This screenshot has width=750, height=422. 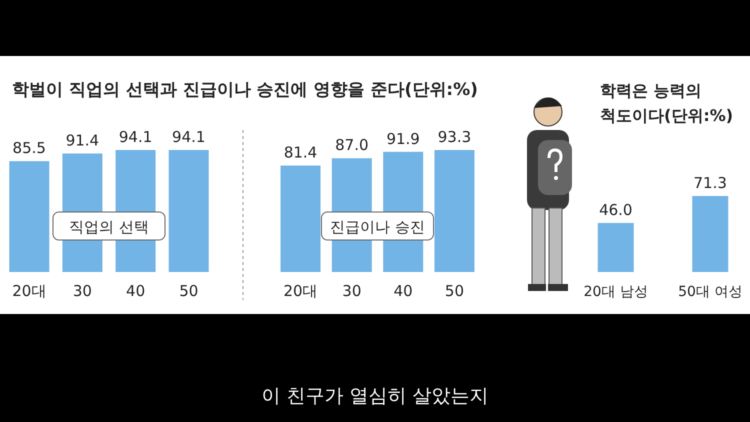 What do you see at coordinates (301, 153) in the screenshot?
I see `data-label: 81.4` at bounding box center [301, 153].